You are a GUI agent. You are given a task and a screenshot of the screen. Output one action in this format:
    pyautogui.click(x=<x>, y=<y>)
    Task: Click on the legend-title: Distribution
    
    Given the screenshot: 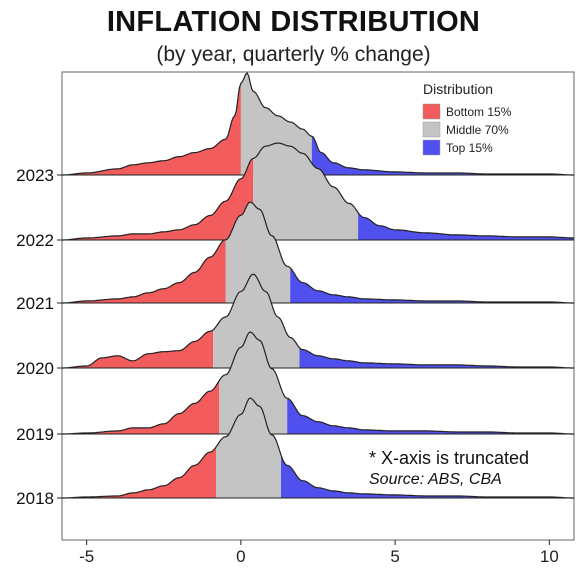 What is the action you would take?
    pyautogui.click(x=458, y=89)
    